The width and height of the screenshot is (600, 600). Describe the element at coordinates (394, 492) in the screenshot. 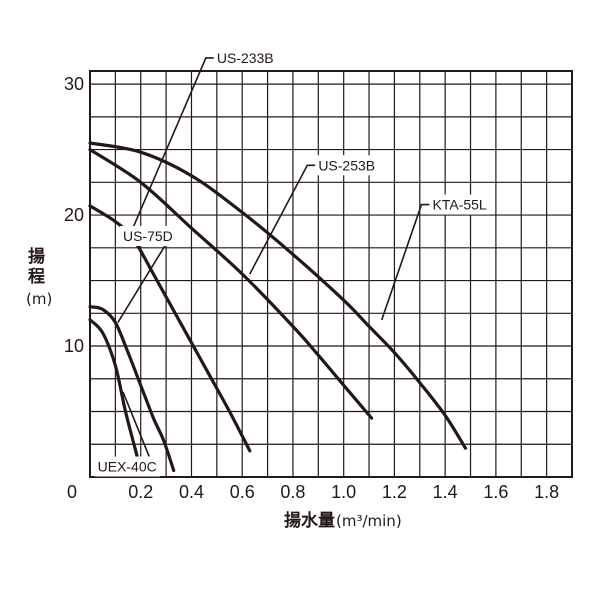

I see `x-tick-label: 1.2` at that location.